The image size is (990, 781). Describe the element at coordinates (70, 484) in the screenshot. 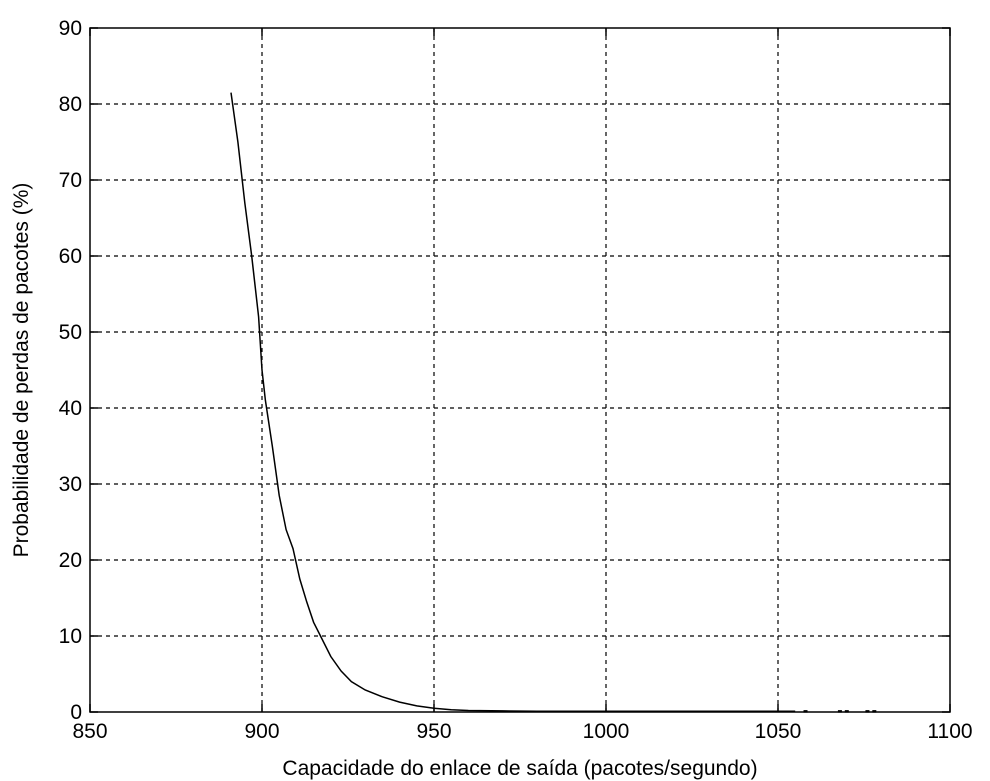

I see `y-tick-label: 30` at that location.